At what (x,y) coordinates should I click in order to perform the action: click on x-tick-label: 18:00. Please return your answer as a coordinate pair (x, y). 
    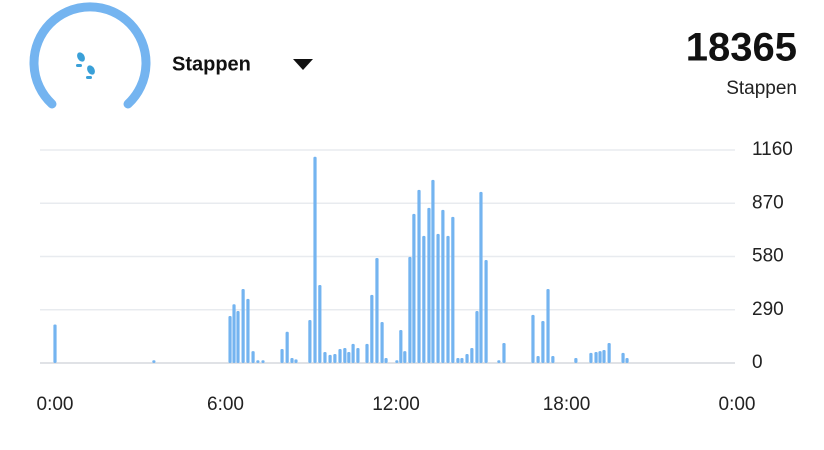
    Looking at the image, I should click on (567, 404).